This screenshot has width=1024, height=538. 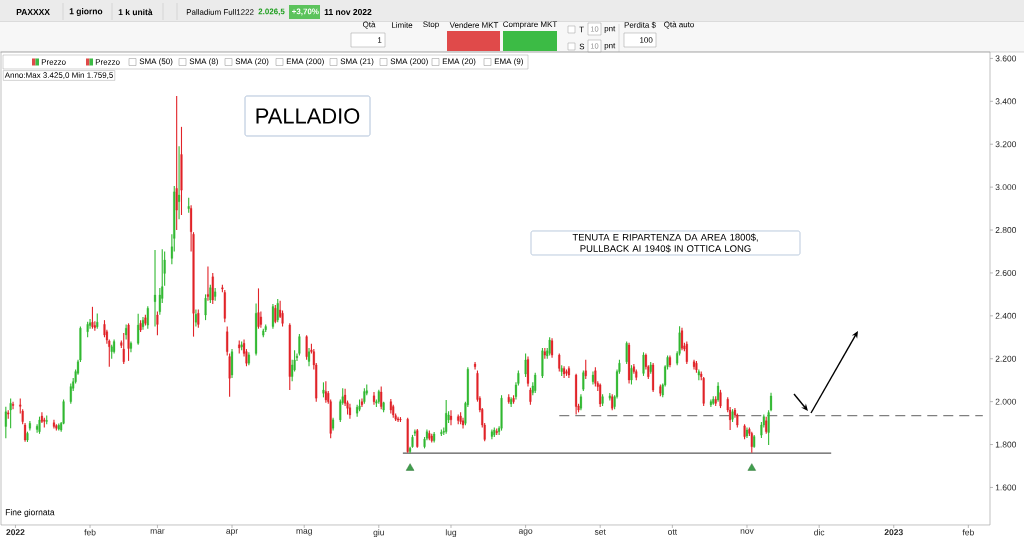 I want to click on x-tick-label: dic, so click(x=819, y=532).